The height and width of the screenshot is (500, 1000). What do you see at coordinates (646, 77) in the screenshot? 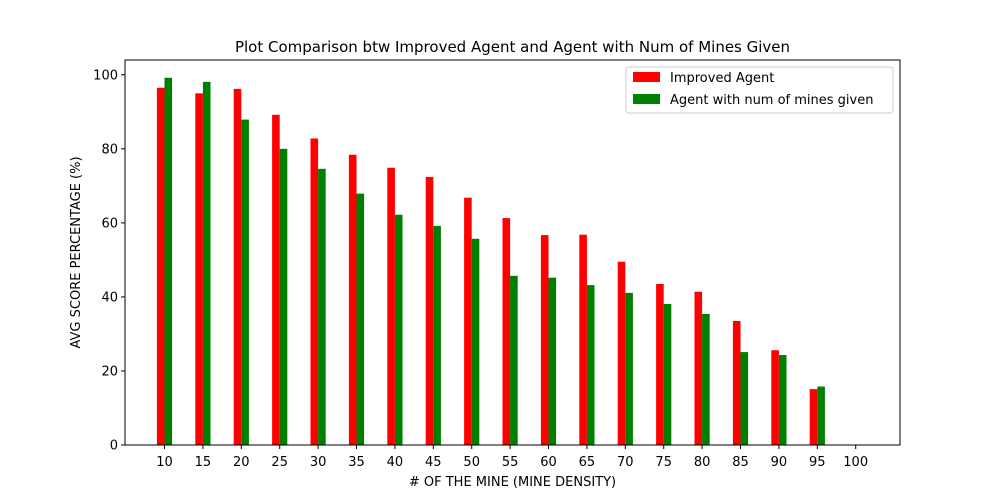
I see `legend-swatch-improved-agent` at bounding box center [646, 77].